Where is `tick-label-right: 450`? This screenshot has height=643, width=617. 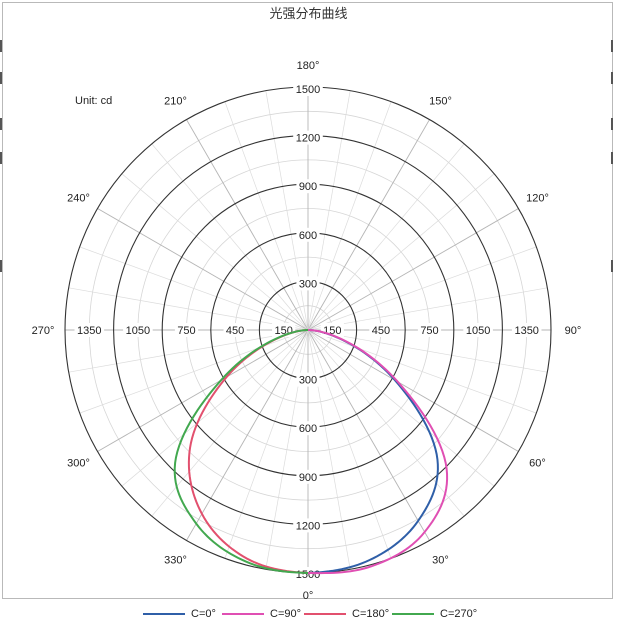 tick-label-right: 450 is located at coordinates (381, 331).